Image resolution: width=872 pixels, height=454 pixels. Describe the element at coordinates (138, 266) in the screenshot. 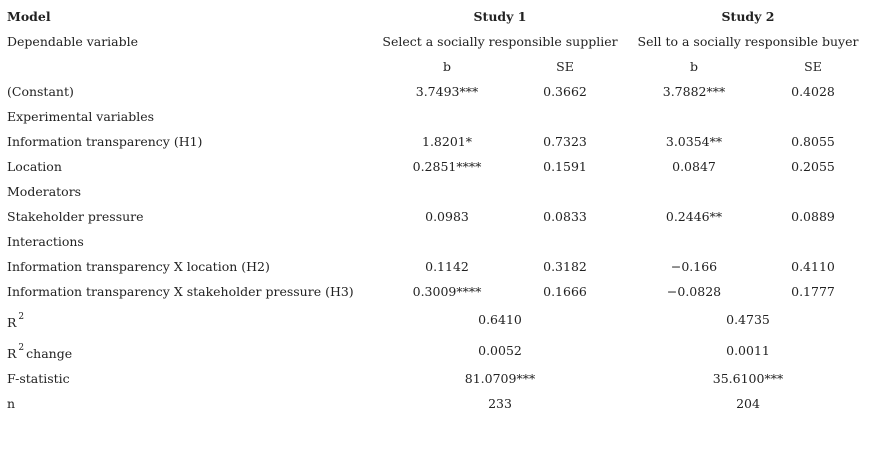

I see `row-label: Information transparency X location (H2)` at that location.